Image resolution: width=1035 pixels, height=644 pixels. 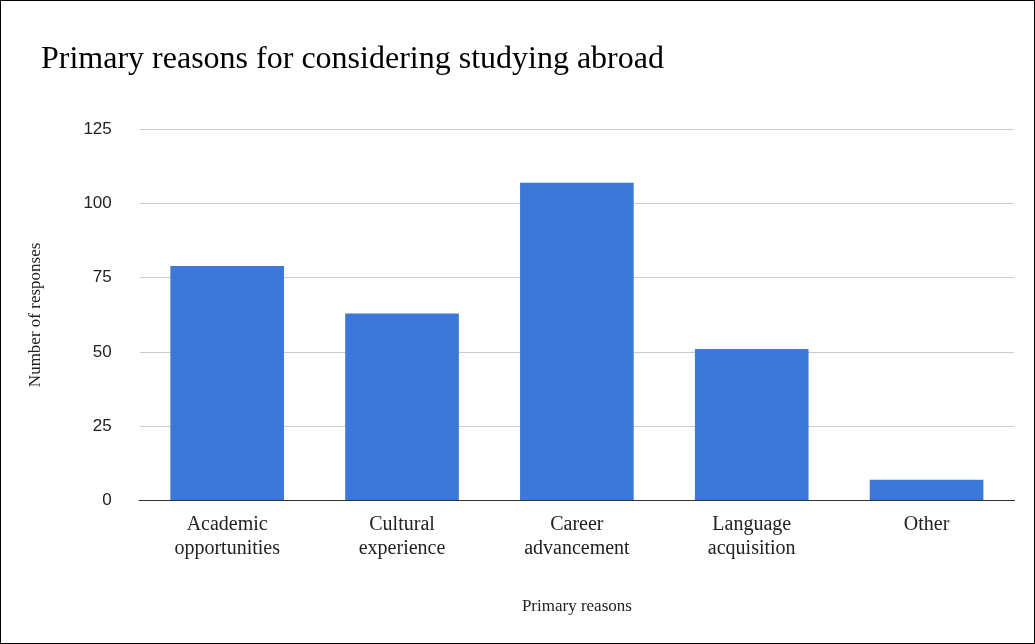 I want to click on x-tick-label: Language acquisition, so click(x=751, y=535).